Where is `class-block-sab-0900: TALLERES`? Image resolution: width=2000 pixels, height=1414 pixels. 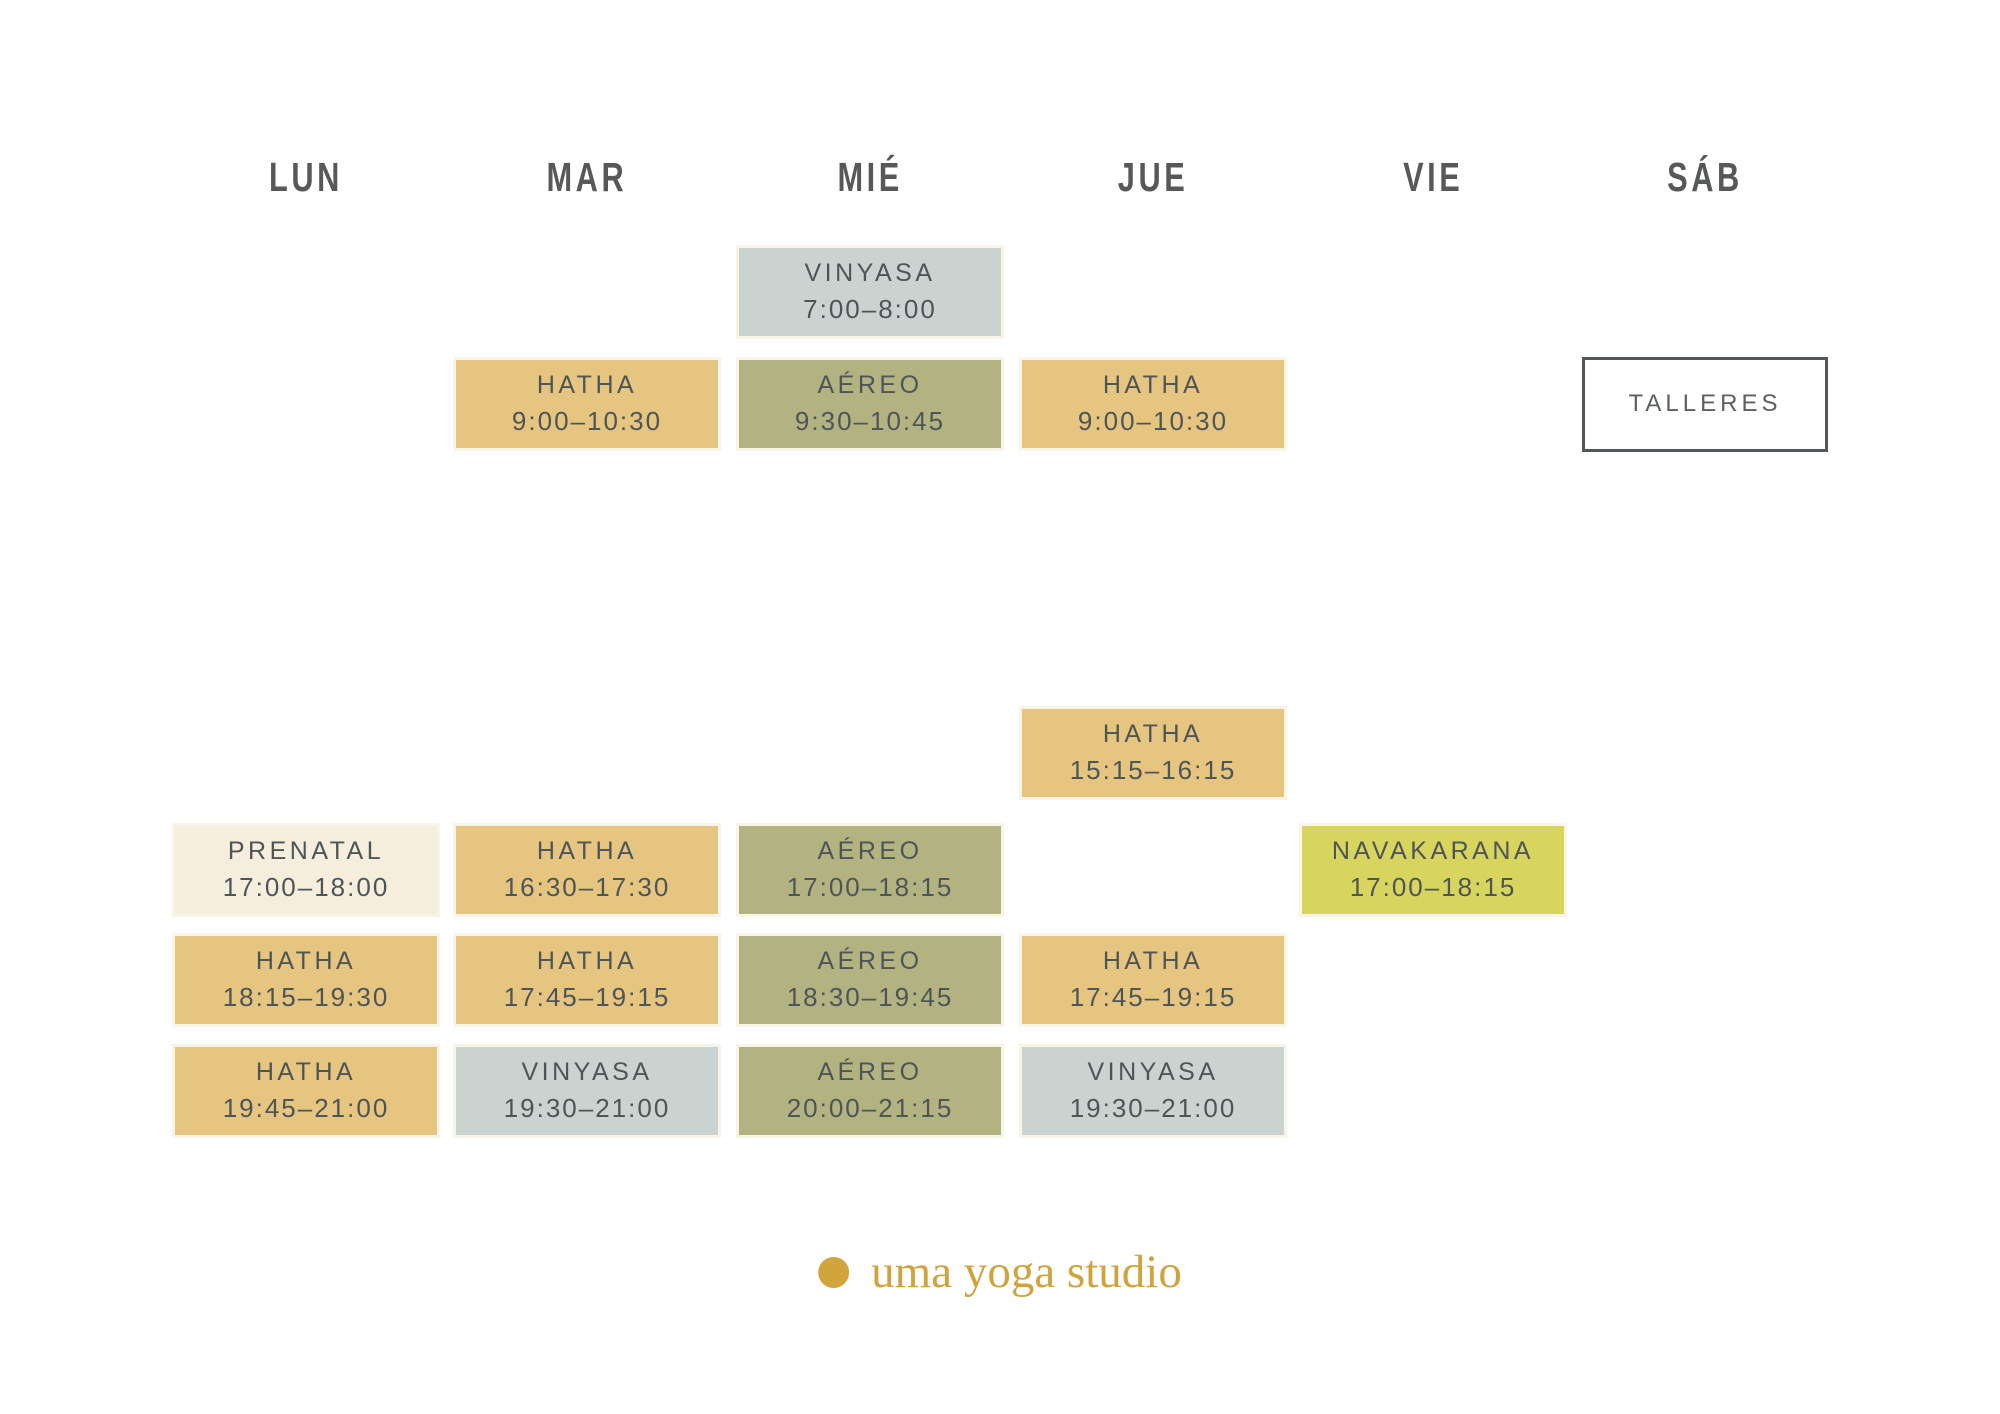
class-block-sab-0900: TALLERES is located at coordinates (1705, 404).